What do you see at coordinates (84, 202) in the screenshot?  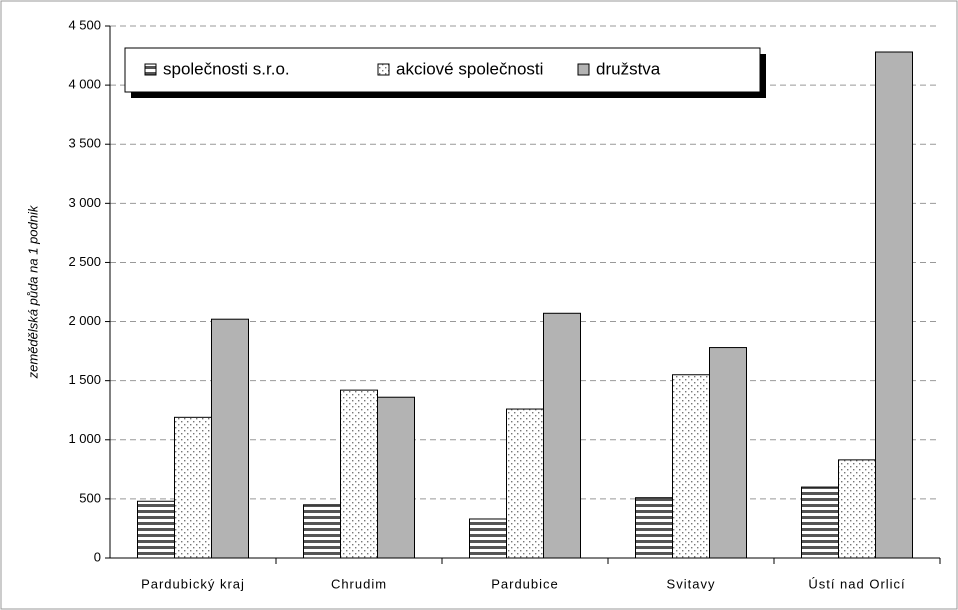 I see `y-tick-label: 3 000` at bounding box center [84, 202].